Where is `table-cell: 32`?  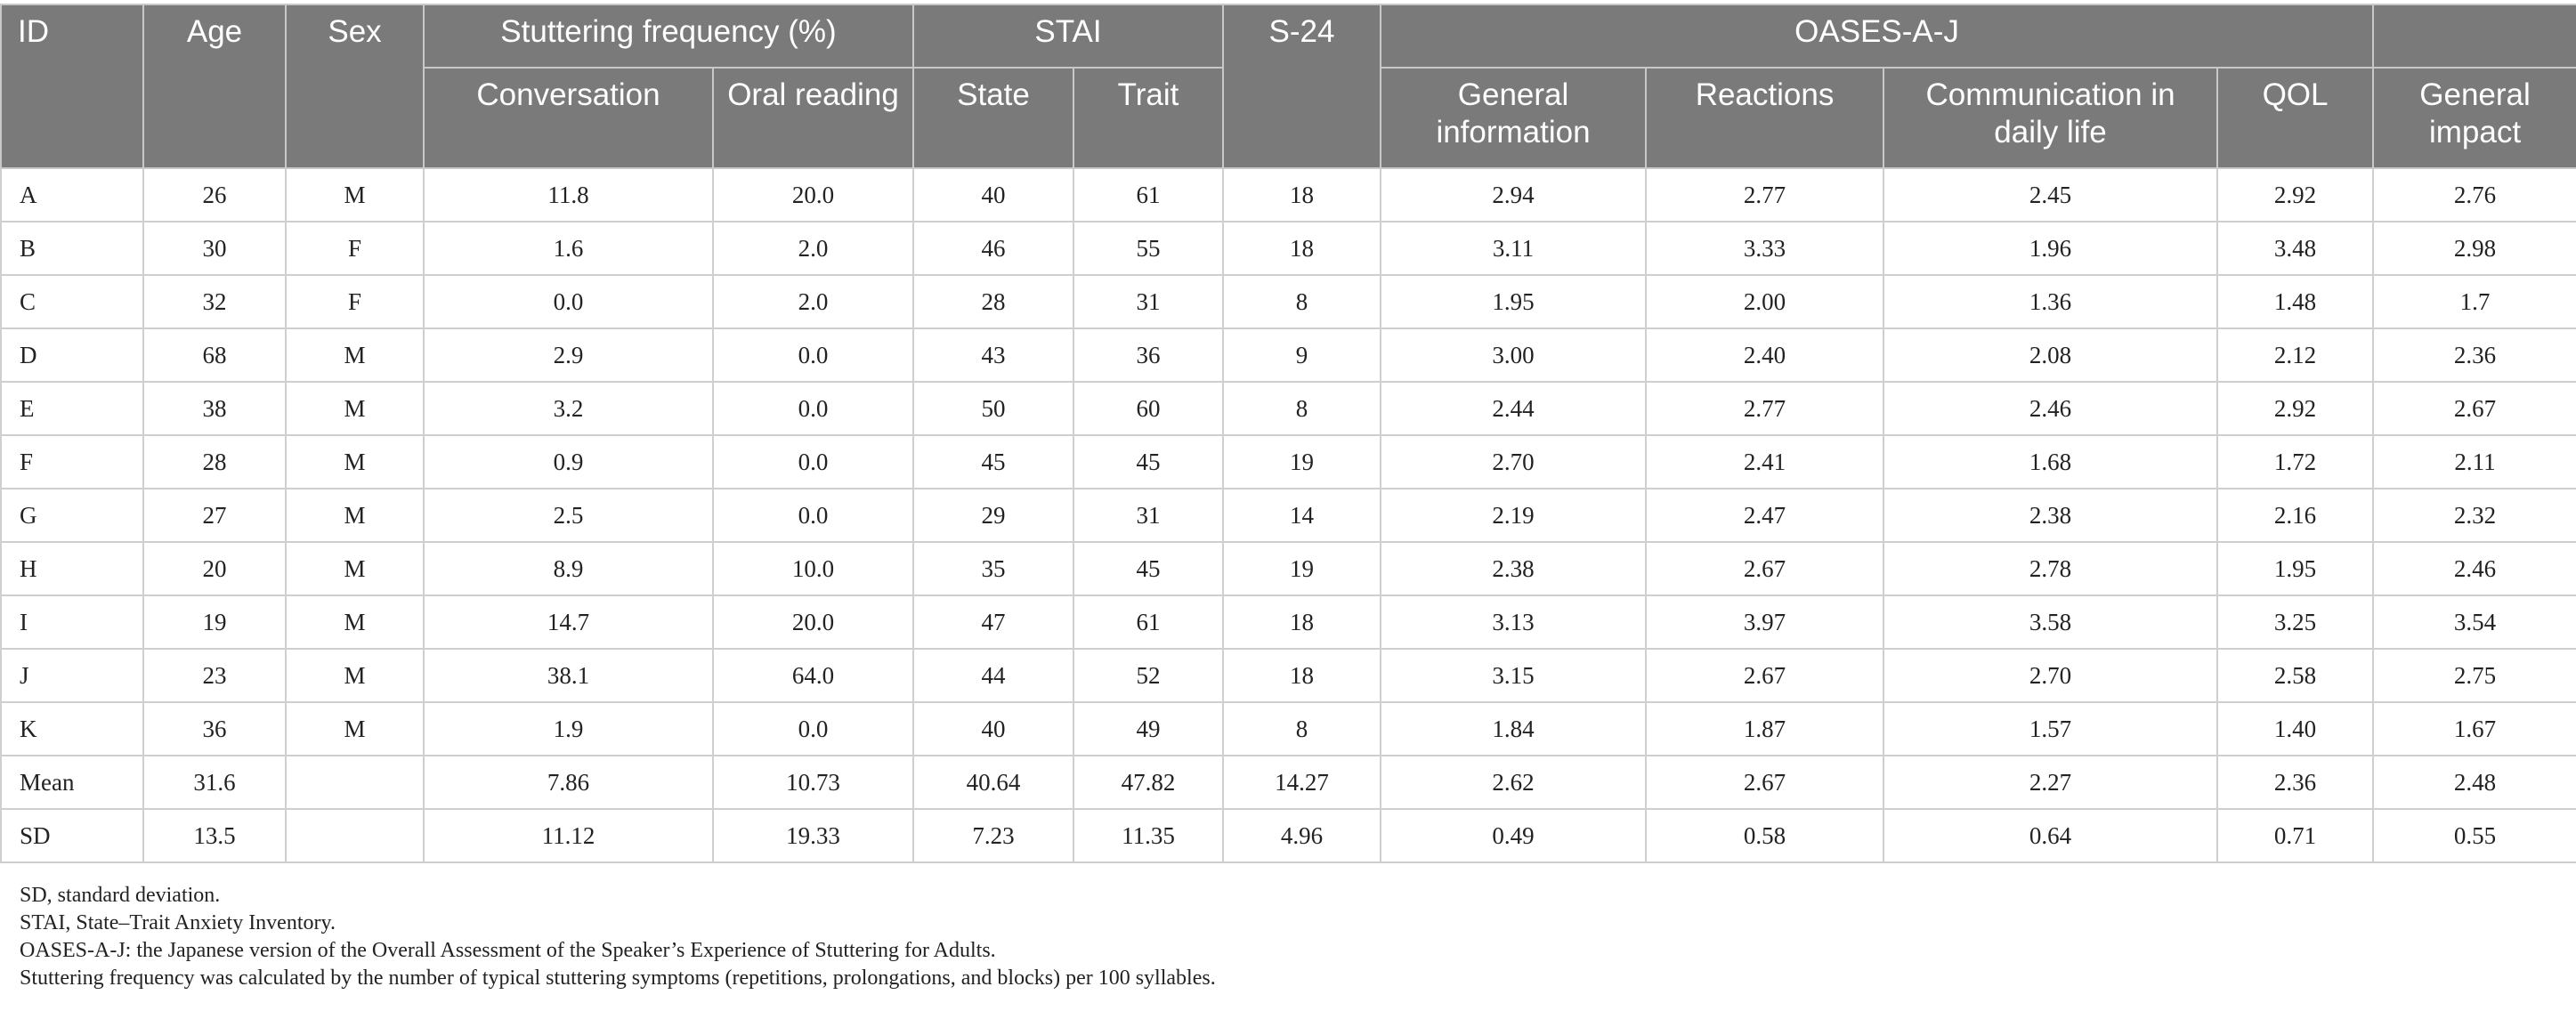
table-cell: 32 is located at coordinates (215, 301).